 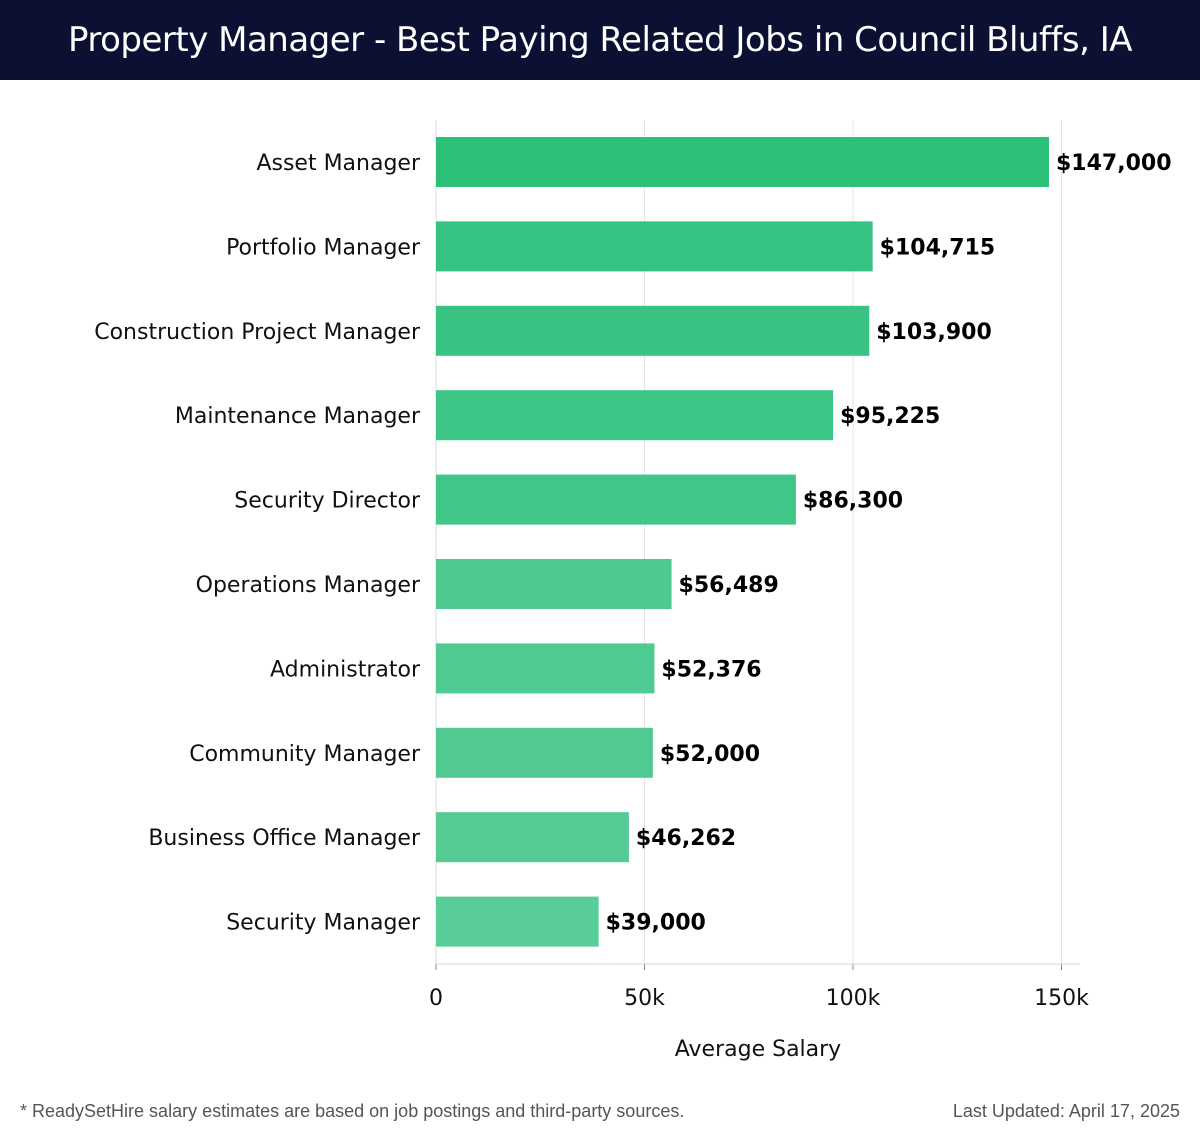 I want to click on category-label: Portfolio Manager, so click(x=323, y=247).